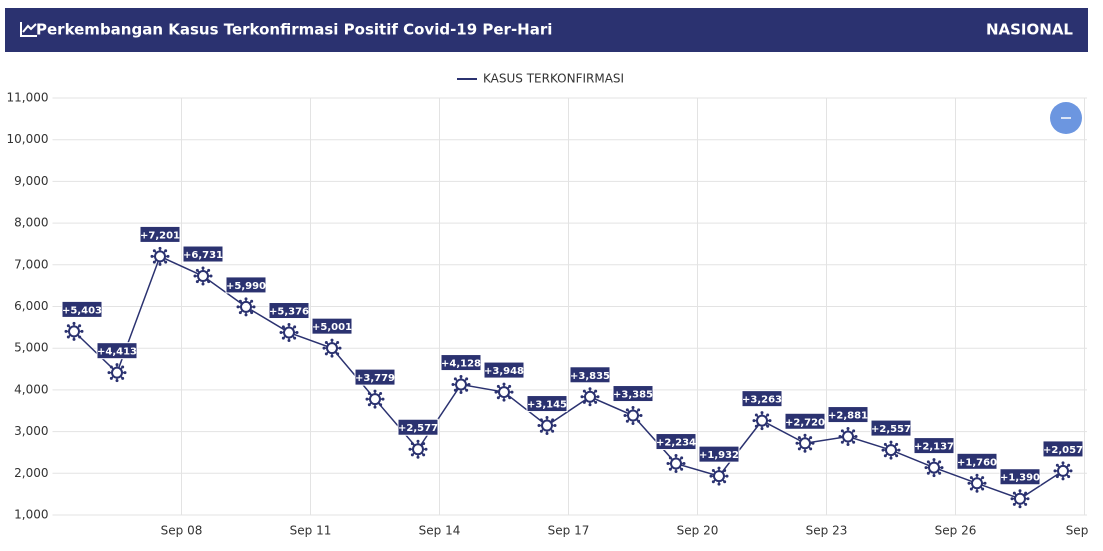 This screenshot has height=551, width=1103. Describe the element at coordinates (848, 416) in the screenshot. I see `value-label: +2,881` at that location.